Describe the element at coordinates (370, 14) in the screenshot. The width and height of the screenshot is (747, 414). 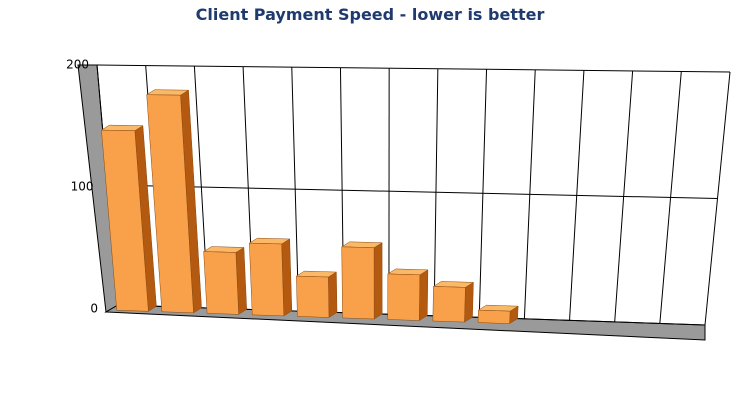
I see `chart-title: Client Payment Speed - lower is better` at that location.